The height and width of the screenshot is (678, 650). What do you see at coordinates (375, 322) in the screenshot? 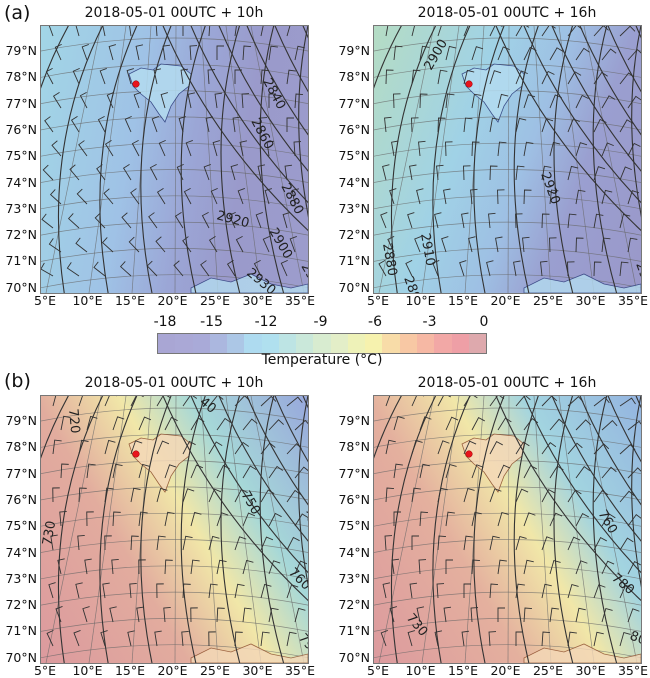
I see `colorbar-tick-label: -6` at bounding box center [375, 322].